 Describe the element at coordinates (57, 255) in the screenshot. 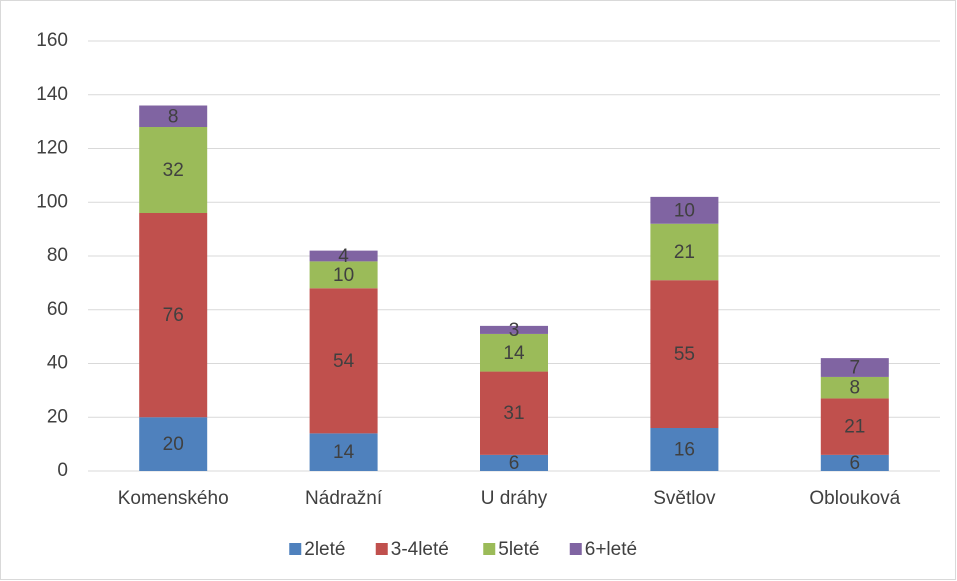

I see `y-tick-label: 80` at that location.